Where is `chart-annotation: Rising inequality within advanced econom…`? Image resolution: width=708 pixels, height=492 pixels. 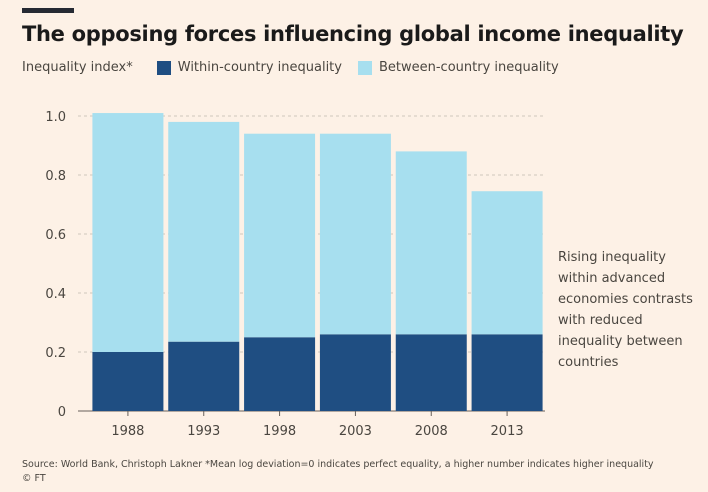
chart-annotation: Rising inequality within advanced econom… is located at coordinates (625, 310).